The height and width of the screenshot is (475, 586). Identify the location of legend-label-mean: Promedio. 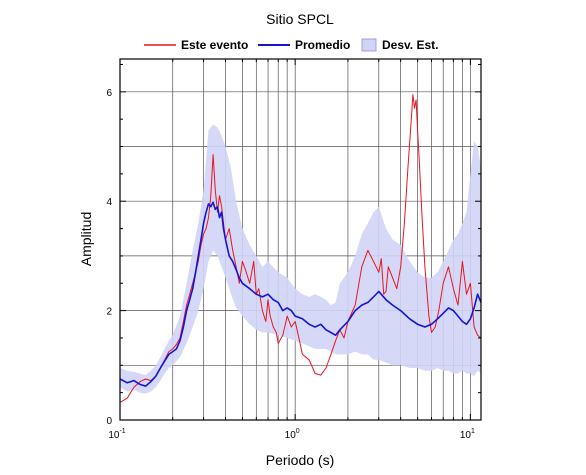
(322, 45).